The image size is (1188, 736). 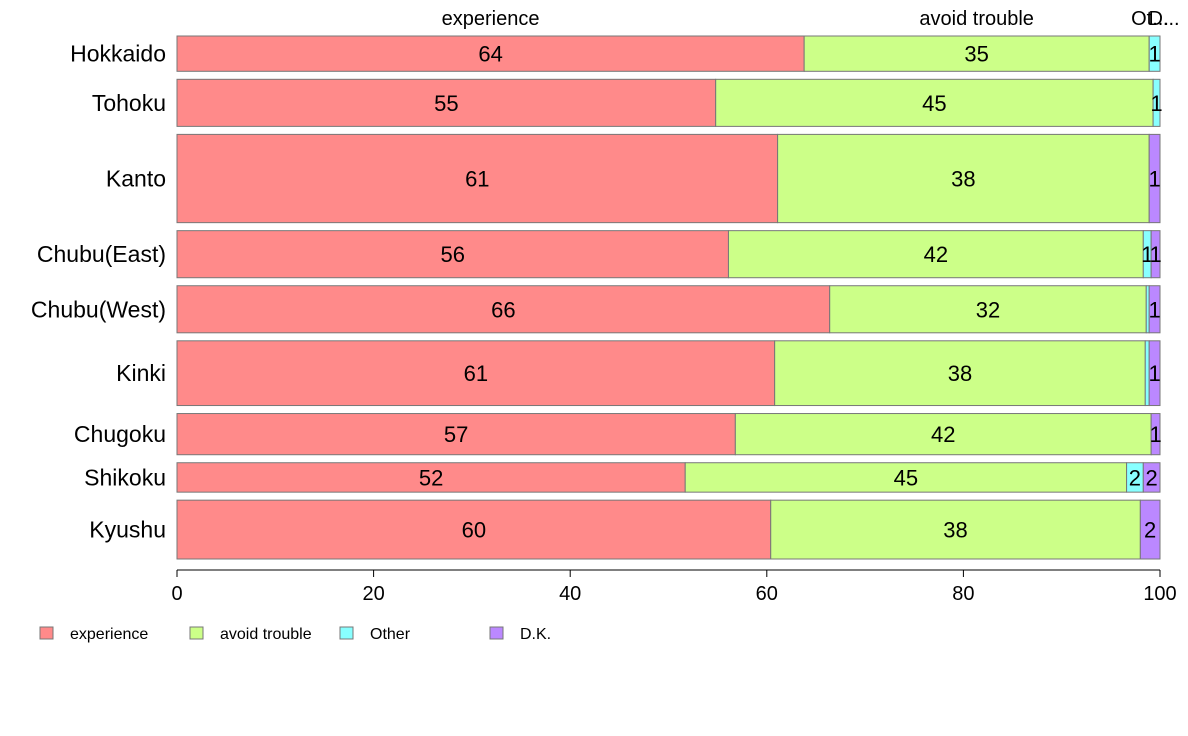 What do you see at coordinates (127, 530) in the screenshot?
I see `category-label: Kyushu` at bounding box center [127, 530].